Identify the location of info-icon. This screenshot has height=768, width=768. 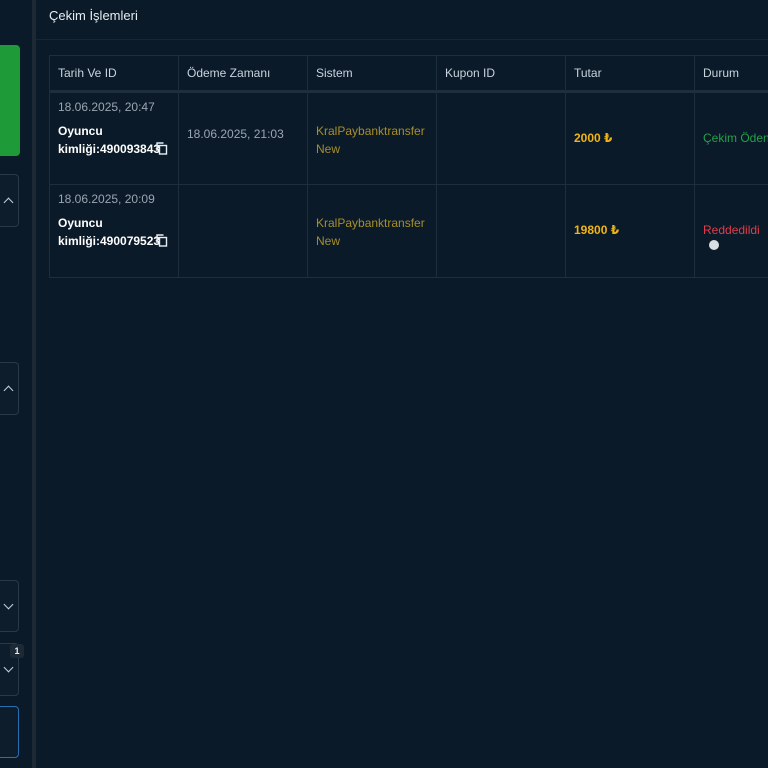
(714, 244).